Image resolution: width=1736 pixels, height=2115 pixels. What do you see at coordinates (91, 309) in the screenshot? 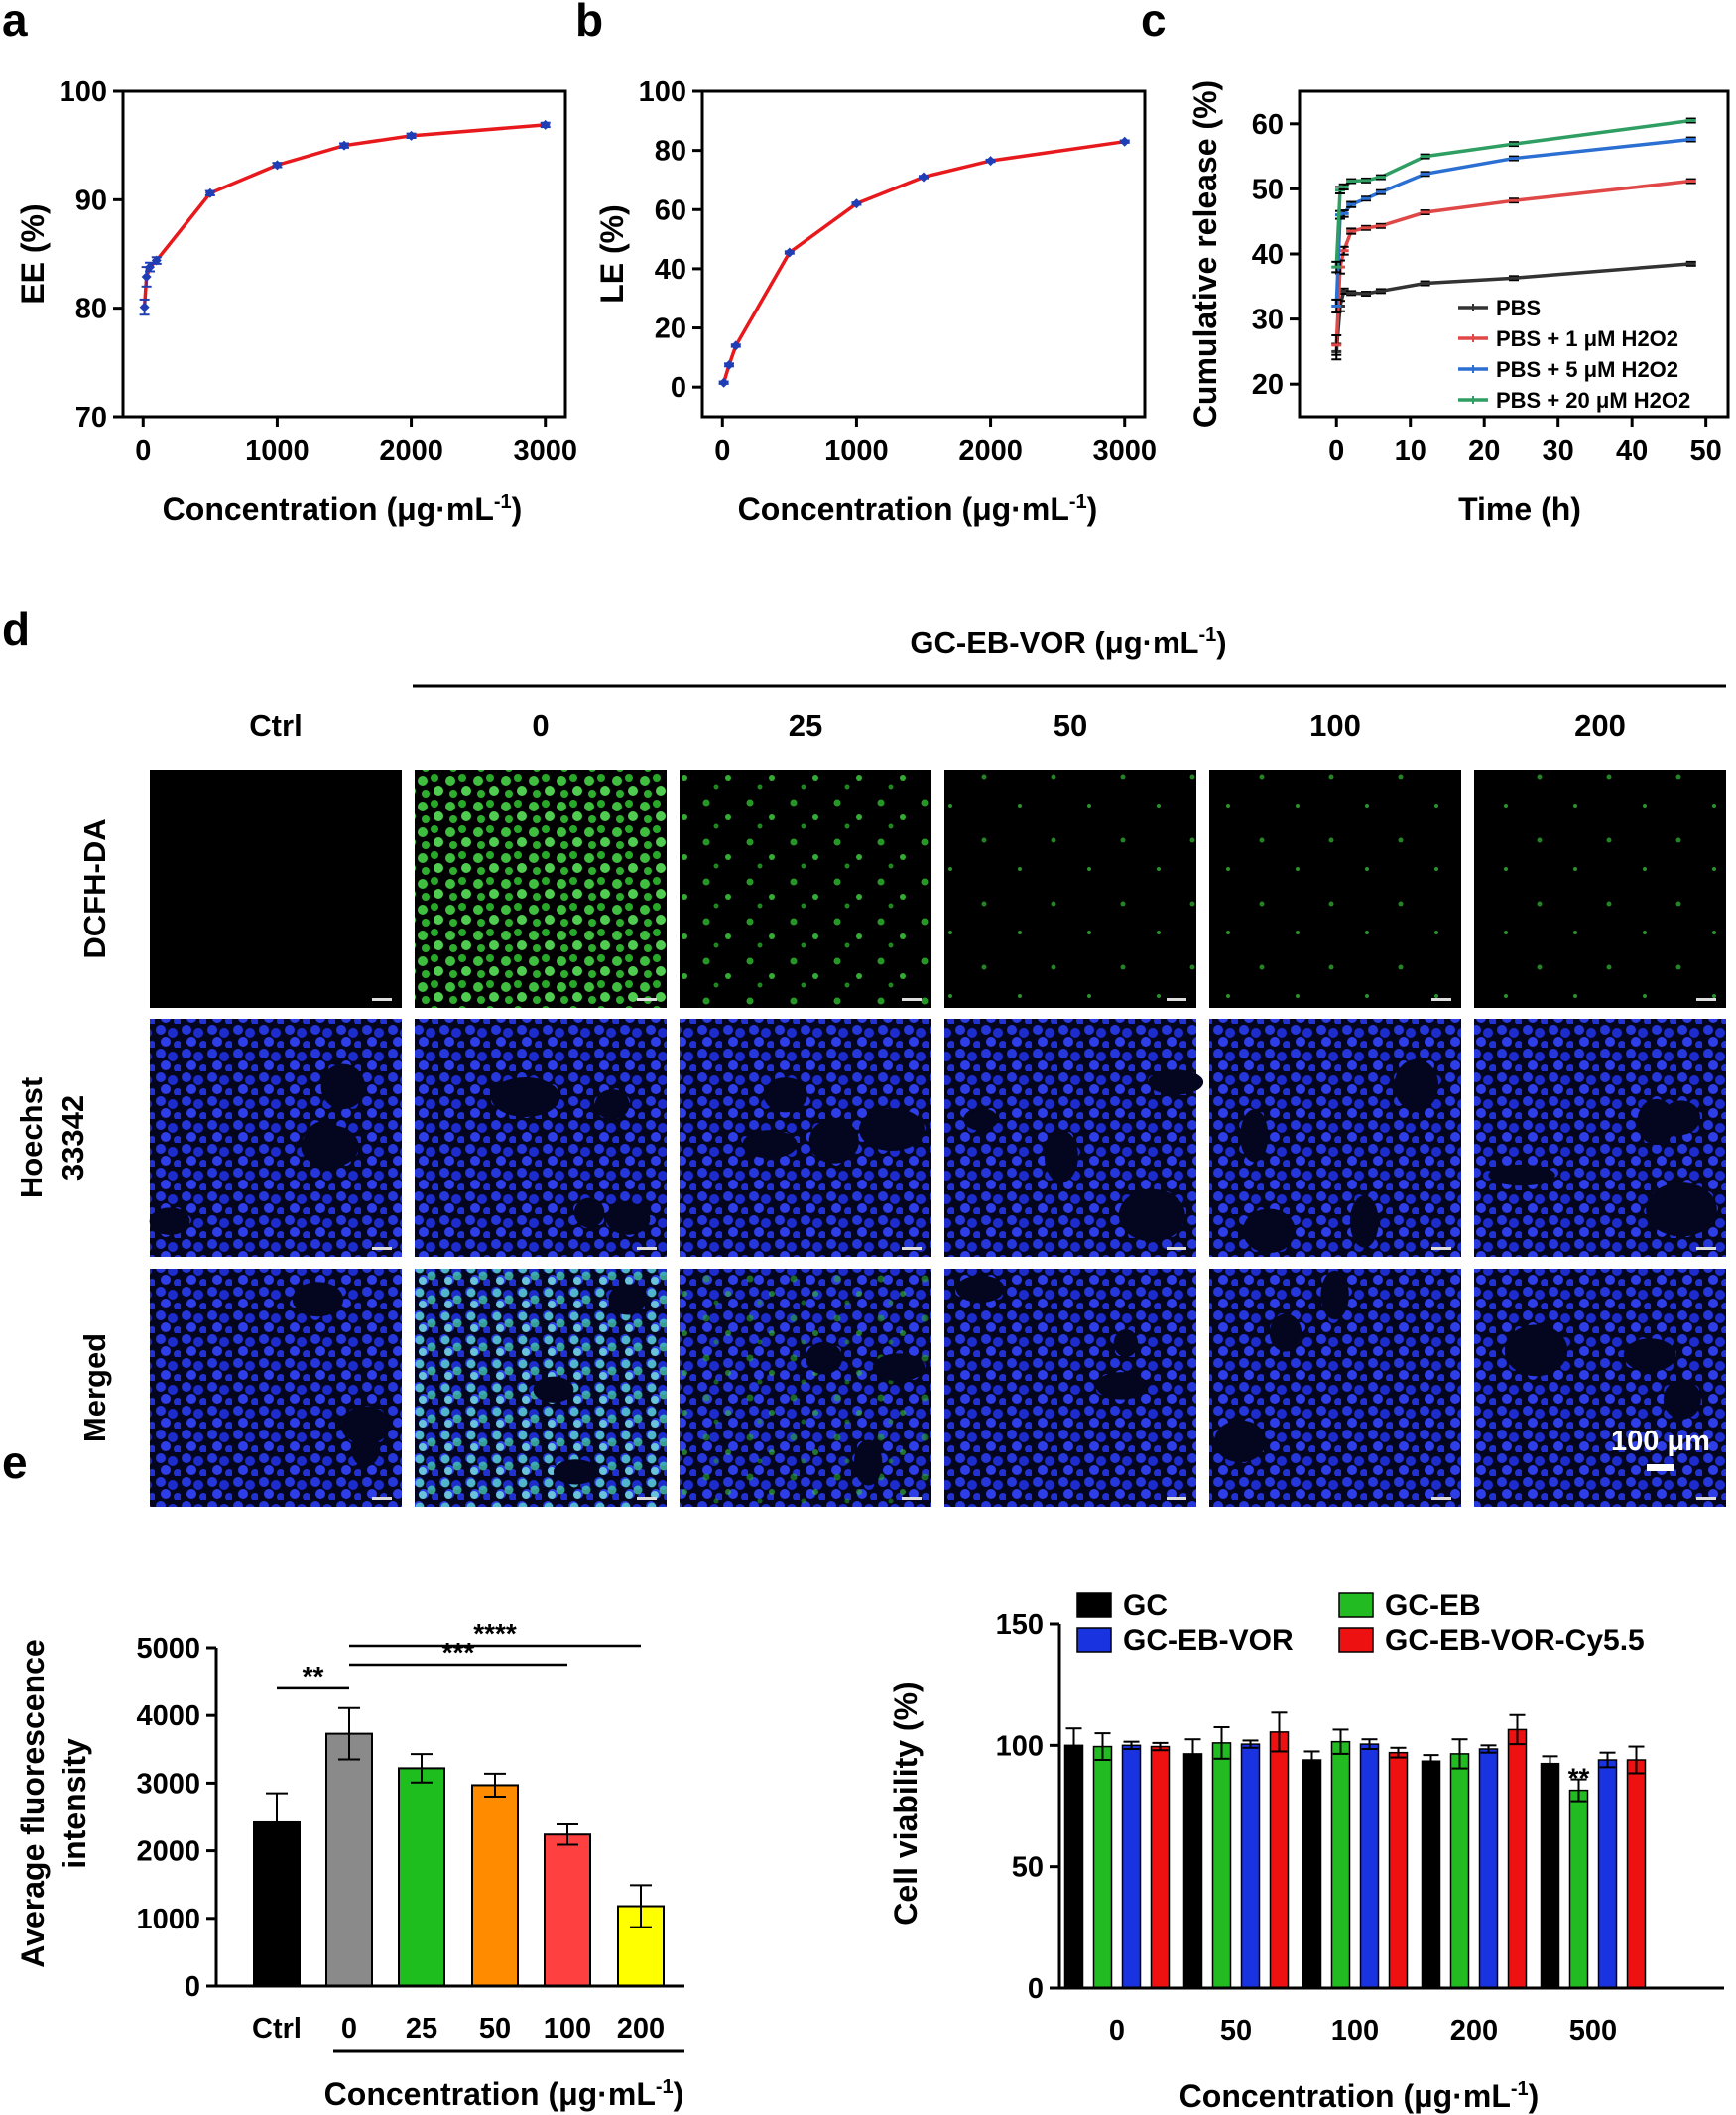
I see `chart-a-ytick-label: 80` at bounding box center [91, 309].